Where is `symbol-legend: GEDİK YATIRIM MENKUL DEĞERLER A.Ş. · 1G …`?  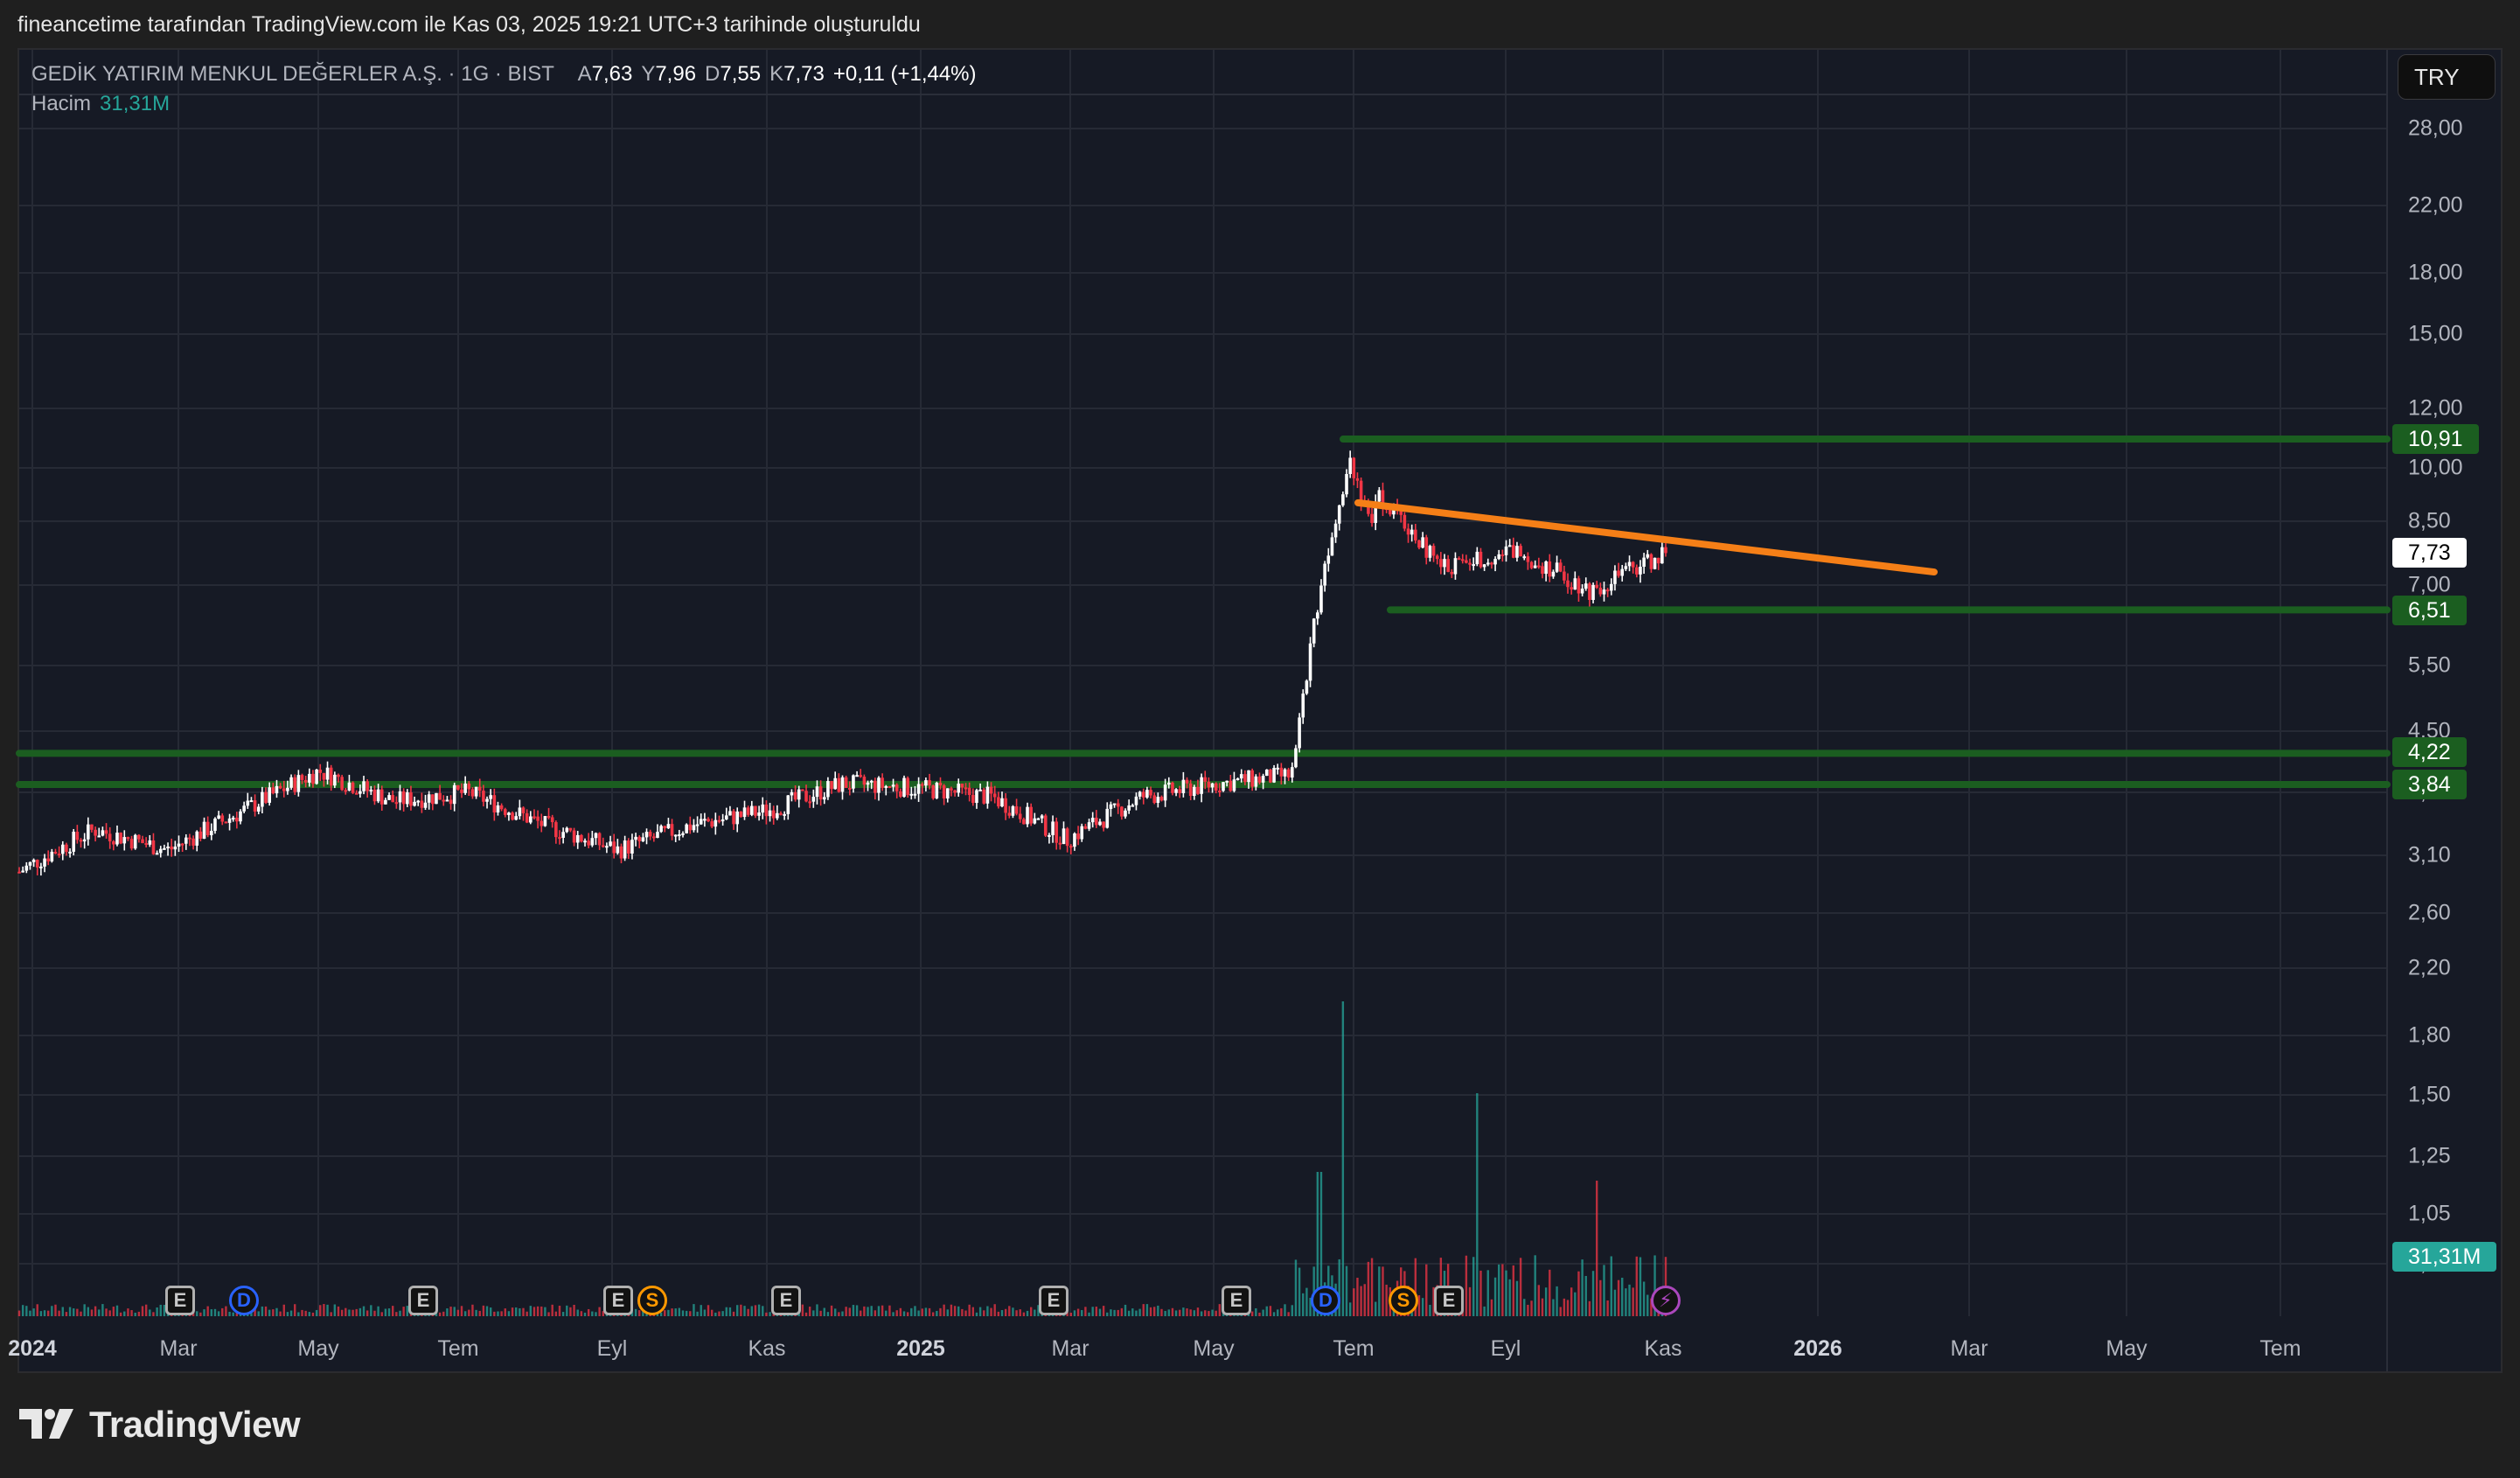 symbol-legend: GEDİK YATIRIM MENKUL DEĞERLER A.Ş. · 1G … is located at coordinates (504, 89).